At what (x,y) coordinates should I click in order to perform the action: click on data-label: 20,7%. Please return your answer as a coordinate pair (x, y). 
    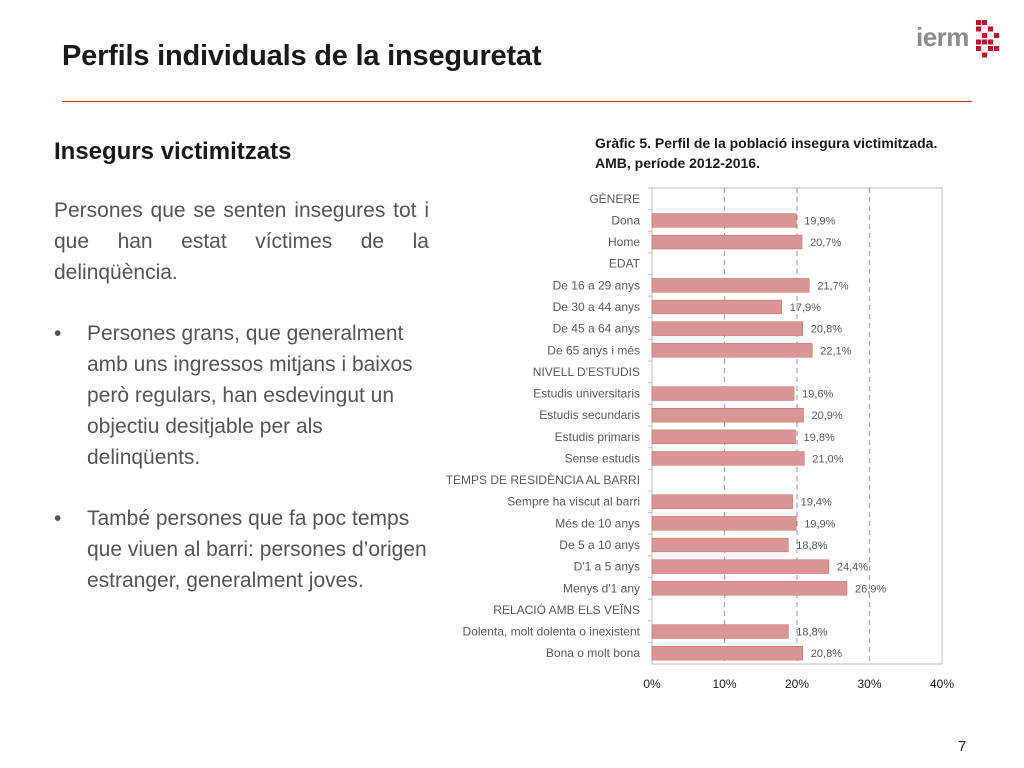
    Looking at the image, I should click on (825, 243).